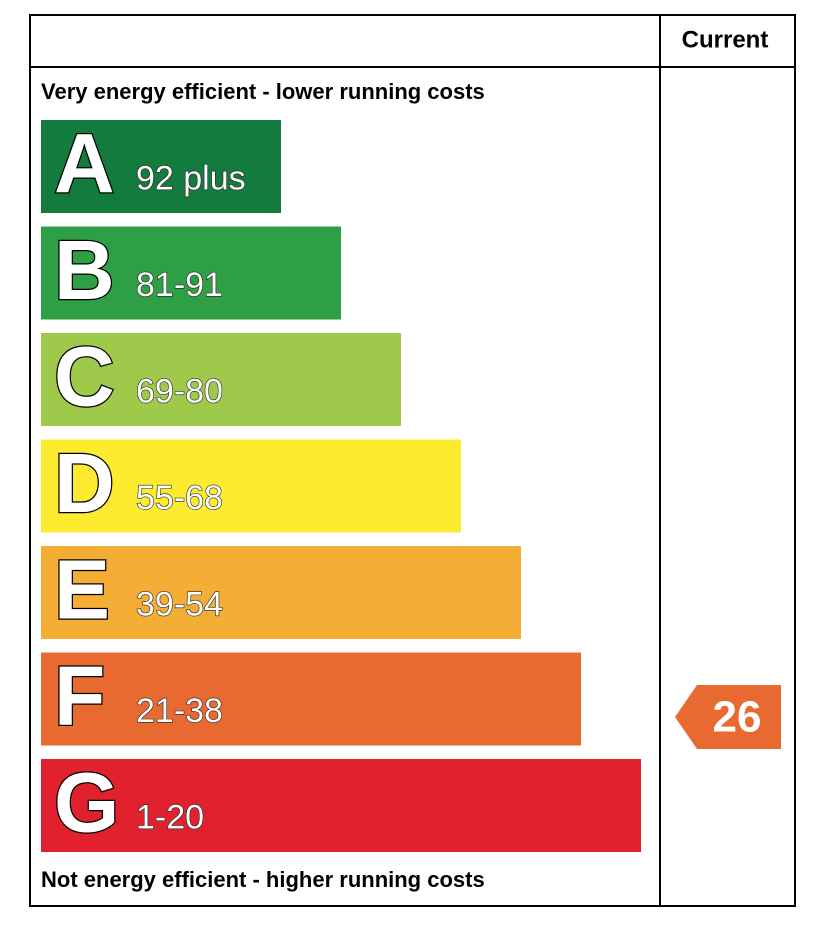 The width and height of the screenshot is (813, 926). Describe the element at coordinates (84, 270) in the screenshot. I see `band-letter: B` at that location.